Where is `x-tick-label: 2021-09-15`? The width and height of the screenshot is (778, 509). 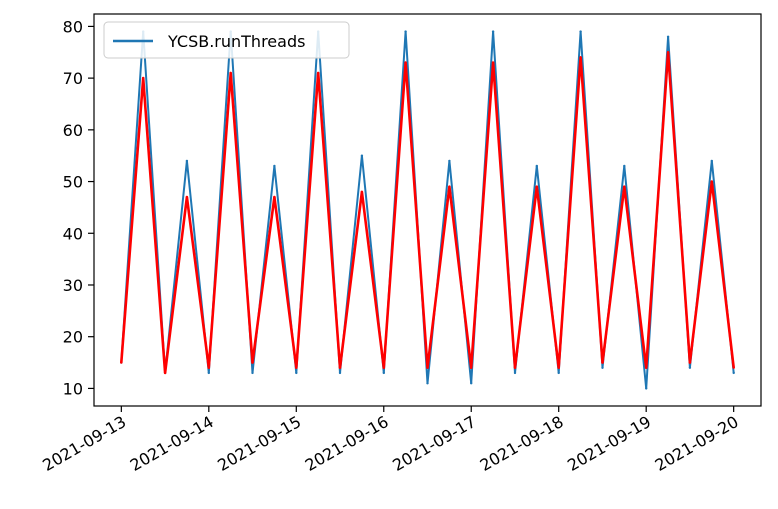 x-tick-label: 2021-09-15 is located at coordinates (259, 443).